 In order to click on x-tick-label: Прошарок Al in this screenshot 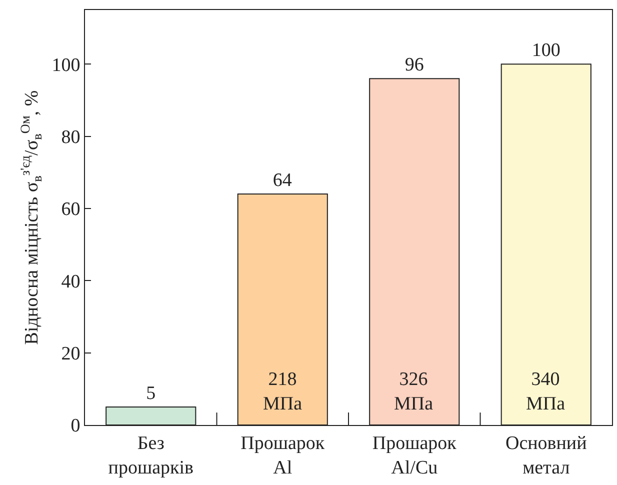, I will do `click(283, 455)`.